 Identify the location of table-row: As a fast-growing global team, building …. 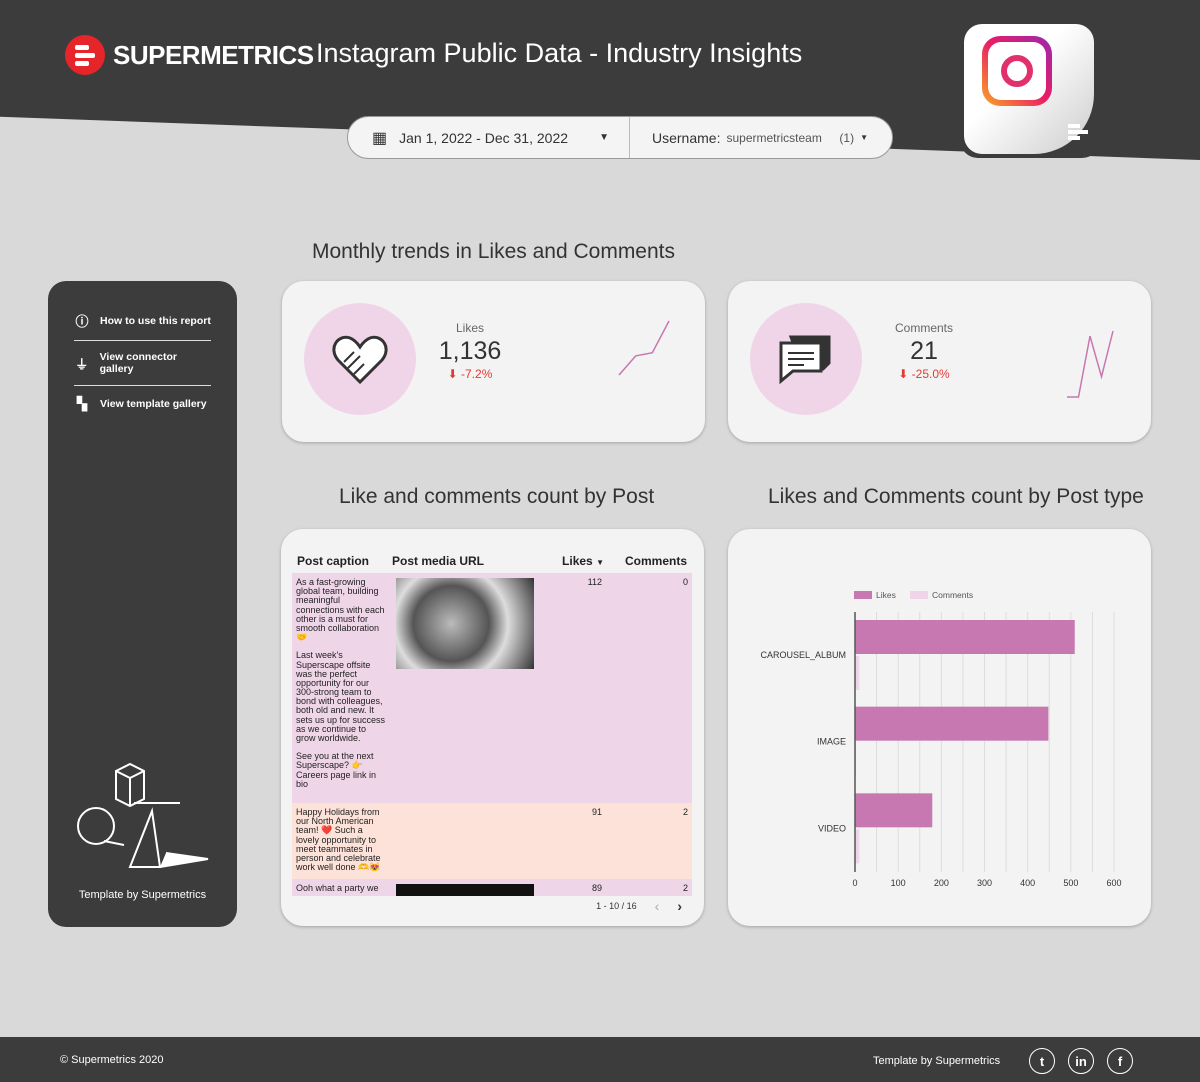
(492, 688).